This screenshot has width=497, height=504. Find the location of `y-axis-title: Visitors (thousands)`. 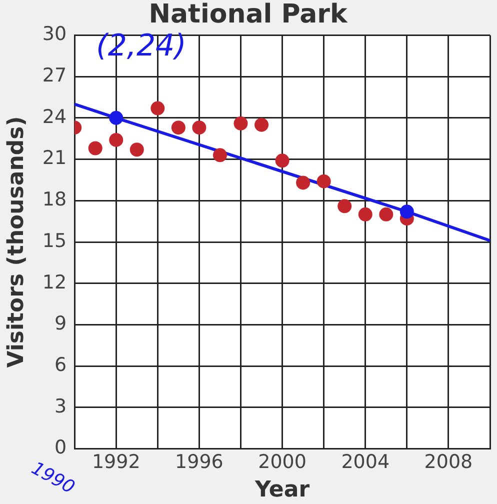

y-axis-title: Visitors (thousands) is located at coordinates (16, 242).